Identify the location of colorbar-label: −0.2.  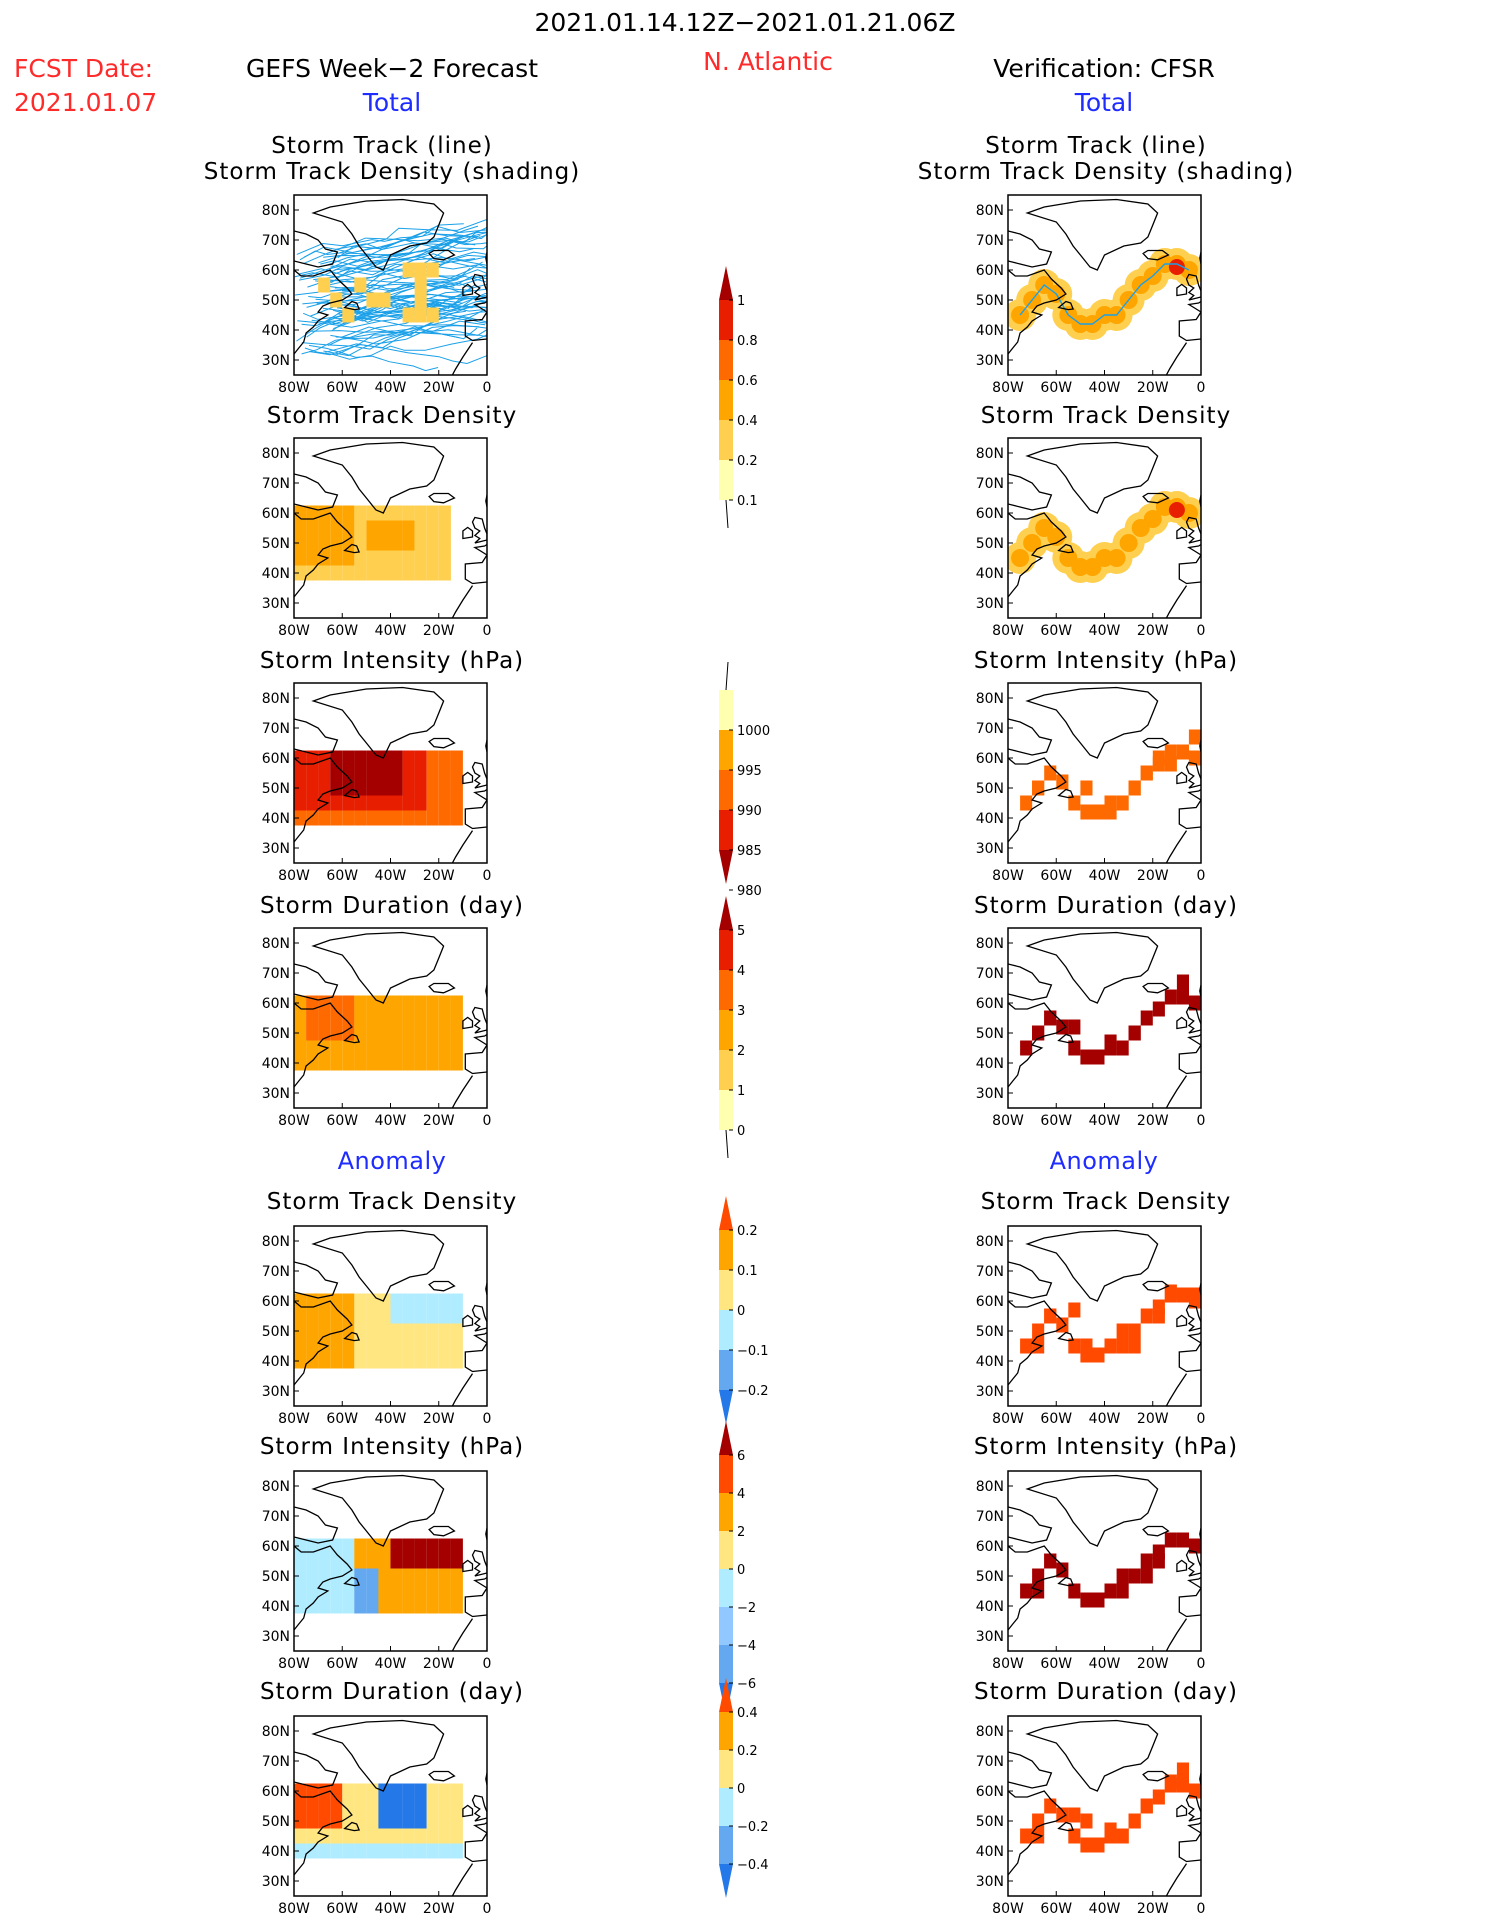
(753, 1391).